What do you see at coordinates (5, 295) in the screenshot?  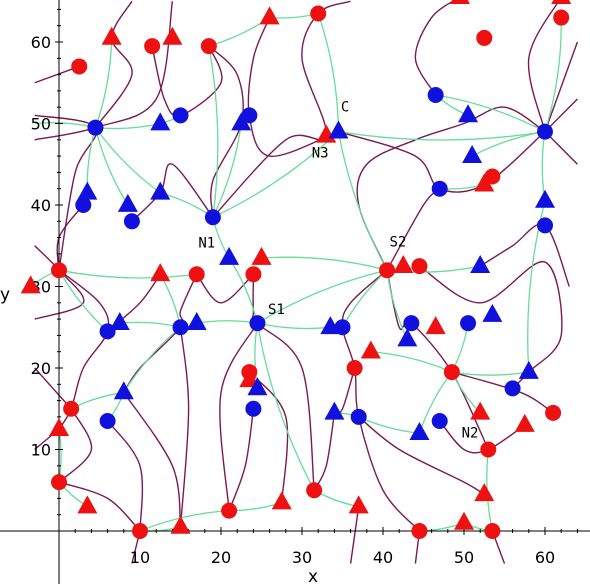 I see `y-axis-title: y` at bounding box center [5, 295].